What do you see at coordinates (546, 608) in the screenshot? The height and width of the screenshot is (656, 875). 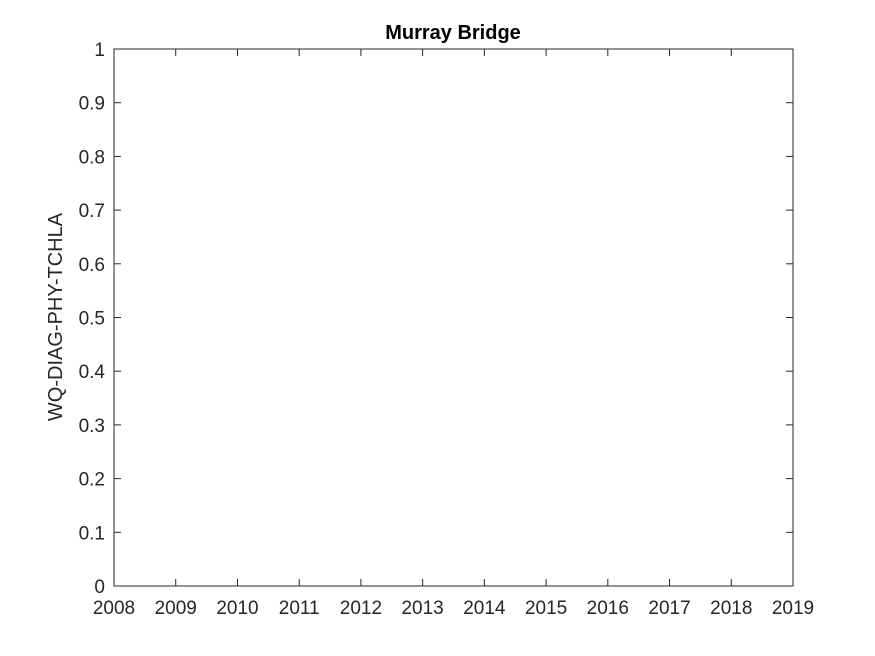 I see `x-tick-label: 2015` at bounding box center [546, 608].